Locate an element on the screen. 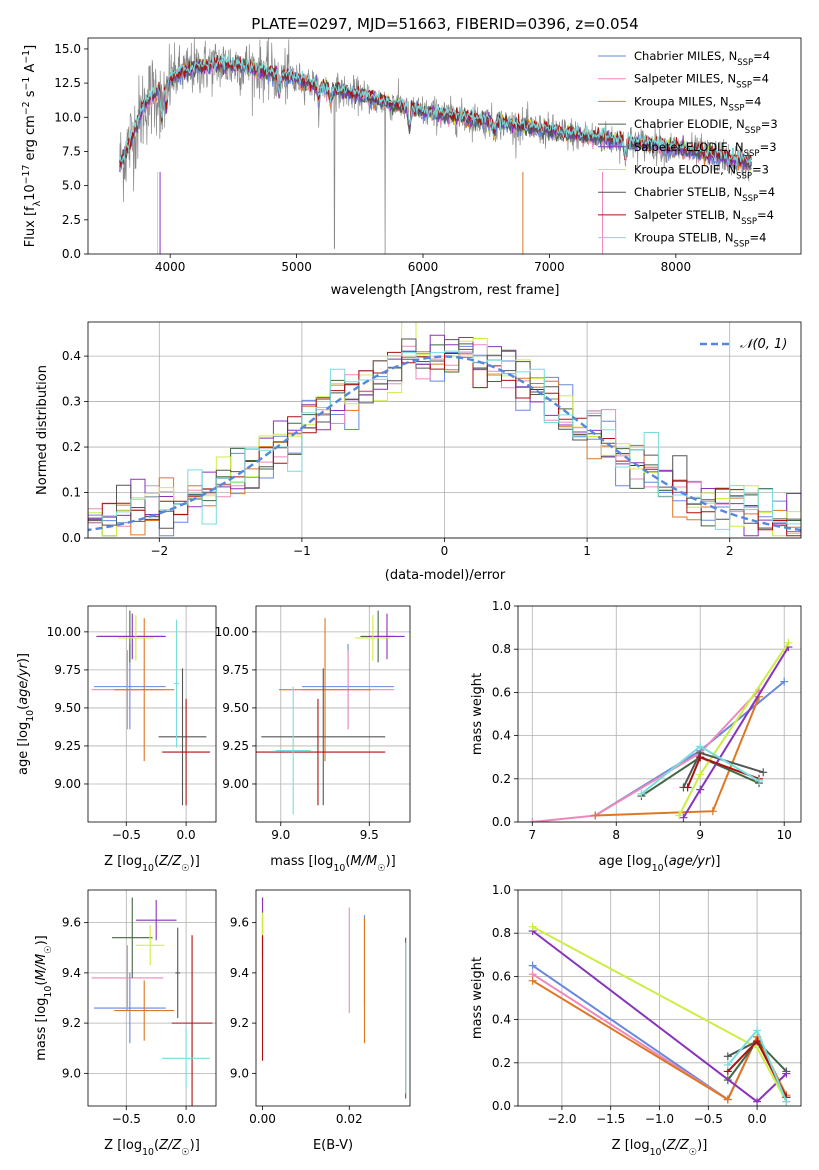 This screenshot has height=1170, width=819. y-tick-label: 0.1 is located at coordinates (71, 493).